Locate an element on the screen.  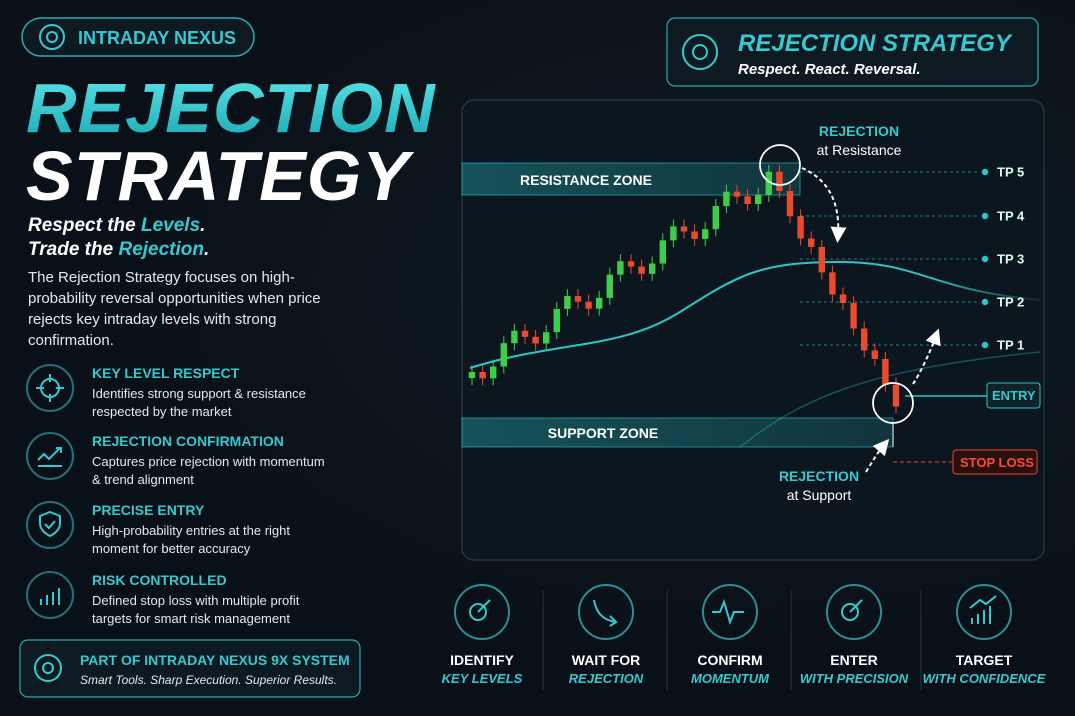
badge-icon is located at coordinates (52, 37).